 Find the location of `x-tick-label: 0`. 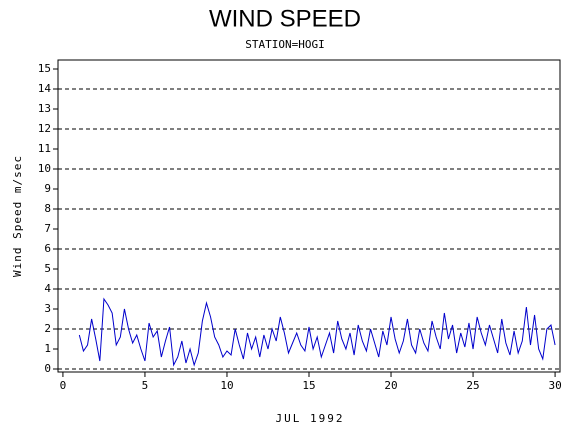

x-tick-label: 0 is located at coordinates (63, 385).